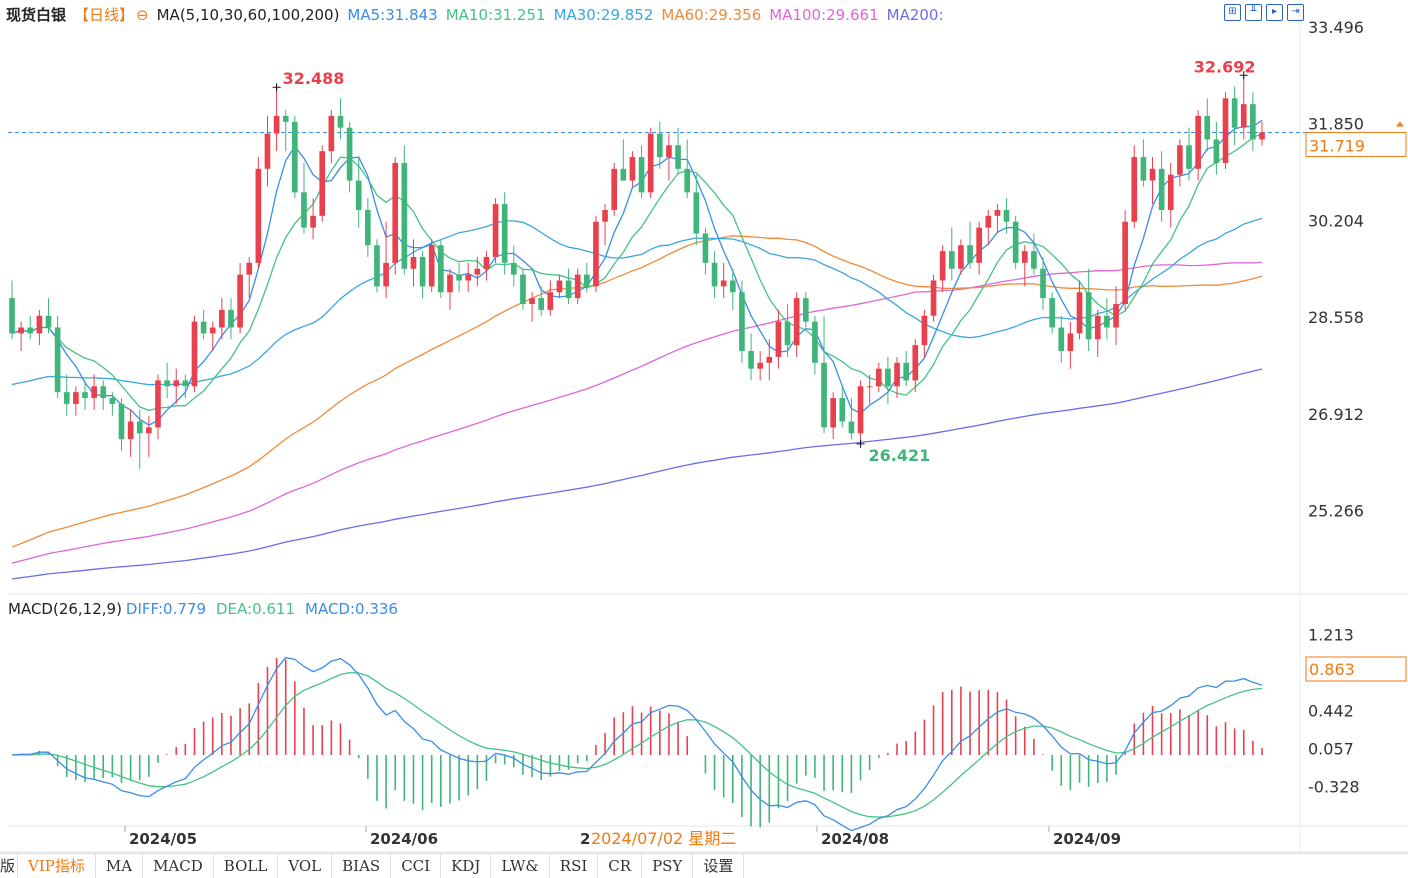 This screenshot has height=878, width=1408. What do you see at coordinates (711, 15) in the screenshot?
I see `ma60-value: MA60:29.356` at bounding box center [711, 15].